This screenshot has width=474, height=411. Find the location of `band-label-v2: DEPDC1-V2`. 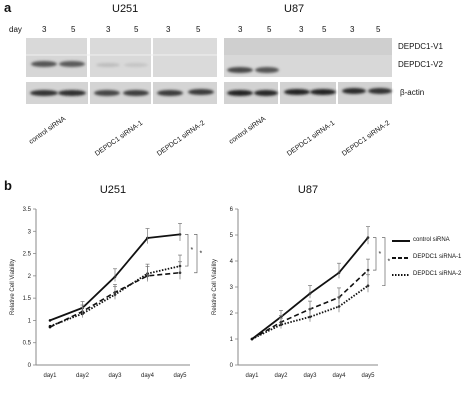

band-label-v2: DEPDC1-V2 is located at coordinates (420, 64).